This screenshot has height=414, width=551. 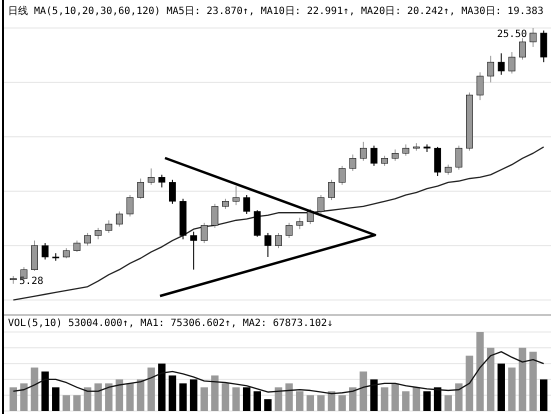 What do you see at coordinates (210, 11) in the screenshot?
I see `text: MA5日: 23.870↑,` at bounding box center [210, 11].